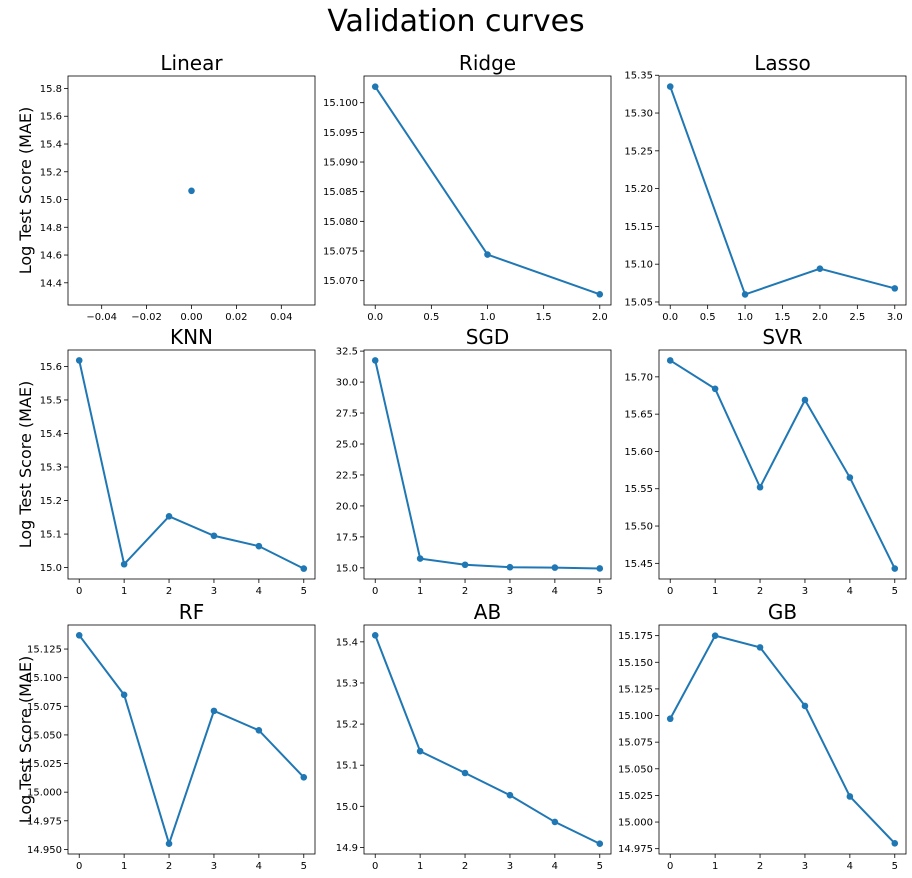 The width and height of the screenshot is (912, 878). Describe the element at coordinates (51, 568) in the screenshot. I see `y-tick-label: 15.0` at that location.